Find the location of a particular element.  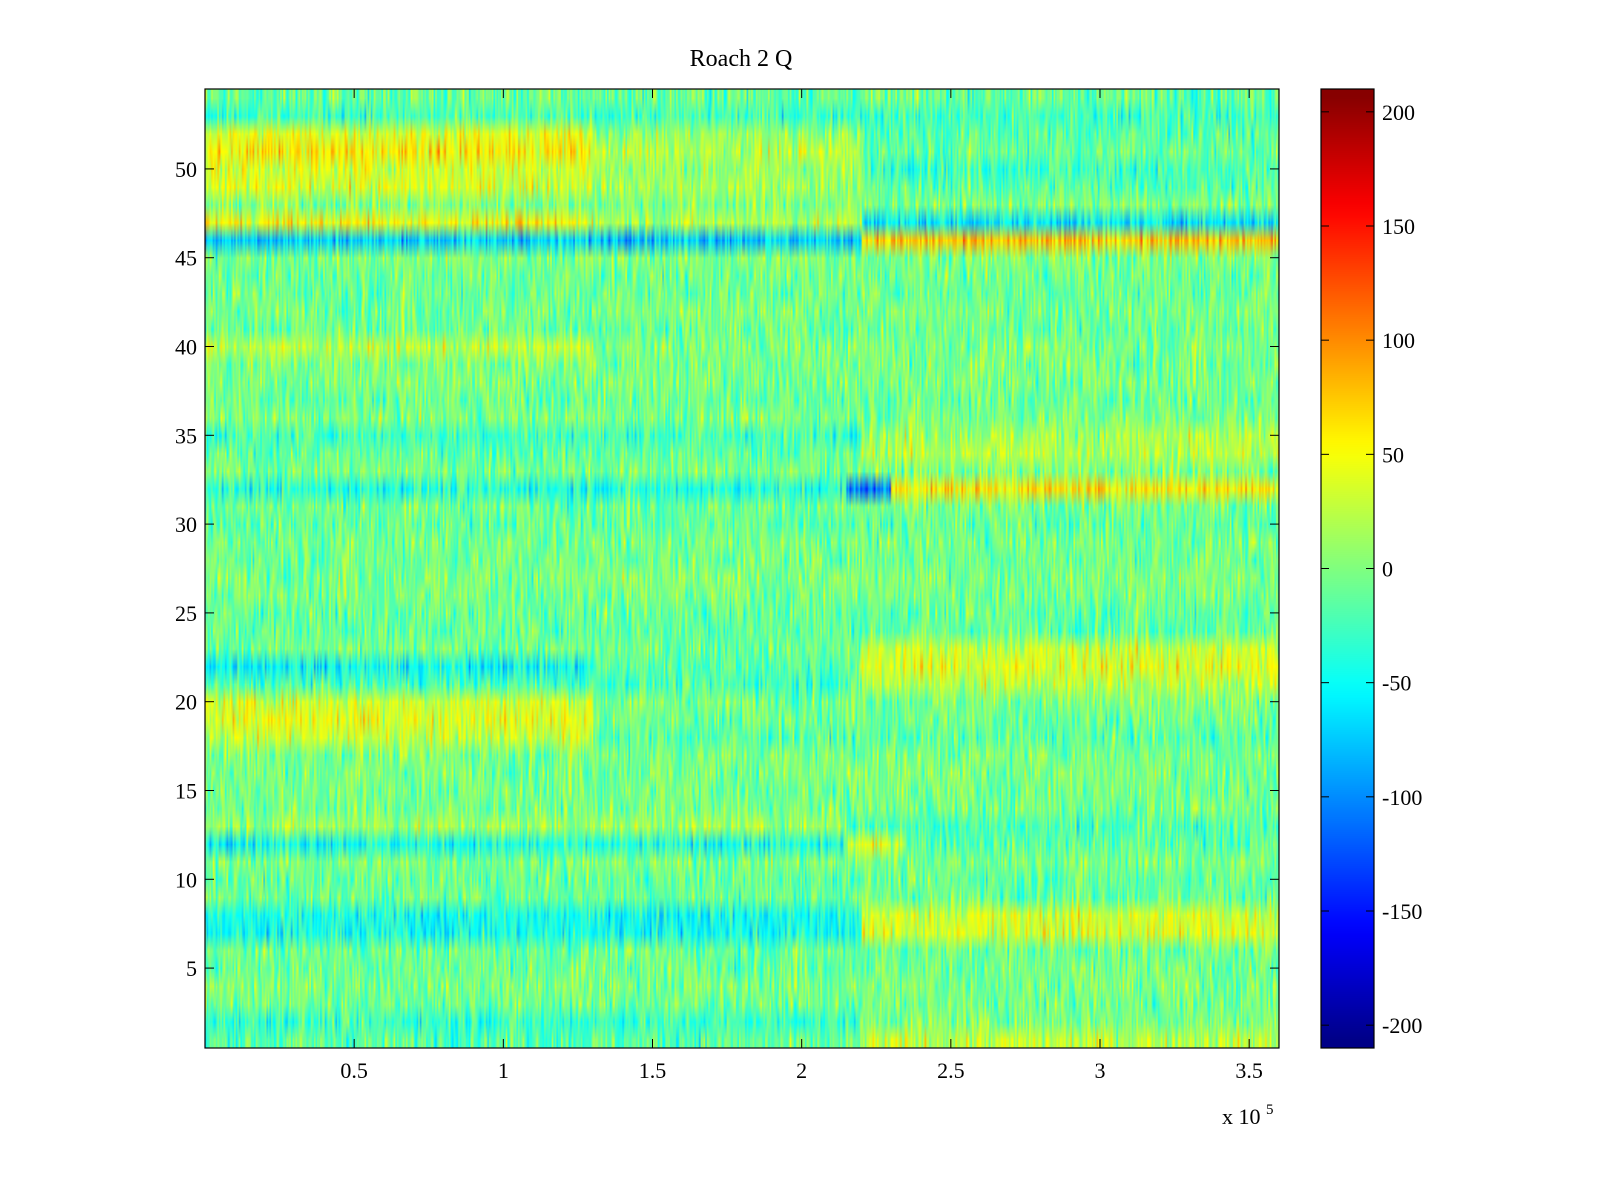

chart-title: Roach 2 Q is located at coordinates (741, 59).